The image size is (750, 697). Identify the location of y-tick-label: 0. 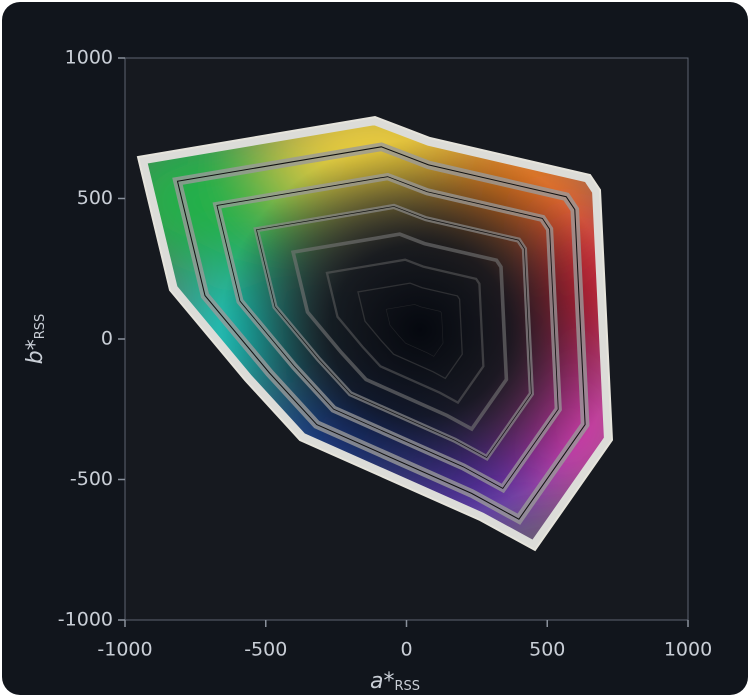
(107, 339).